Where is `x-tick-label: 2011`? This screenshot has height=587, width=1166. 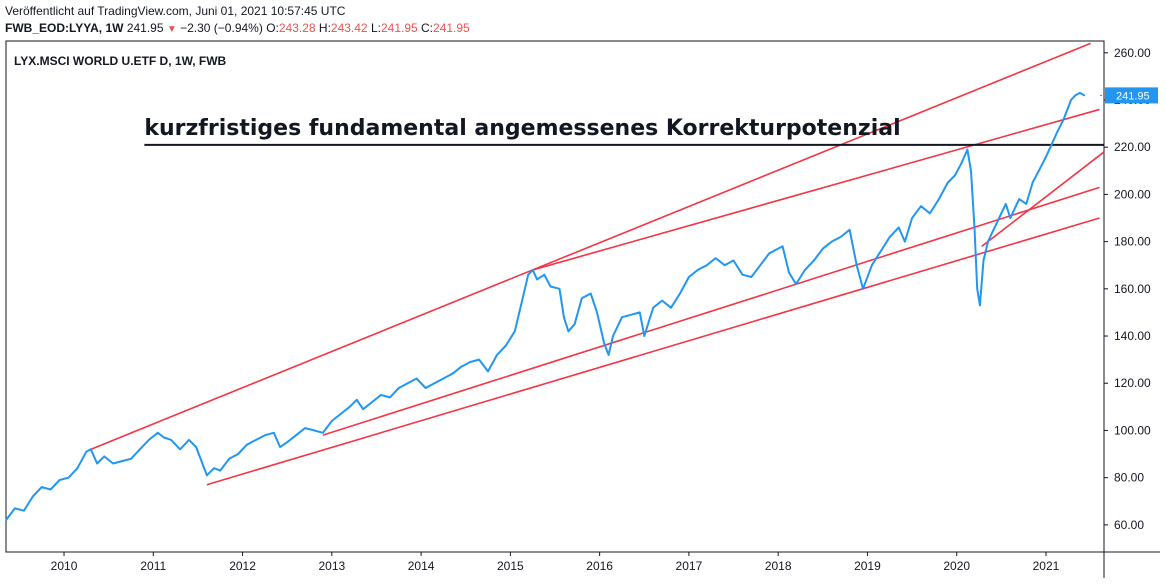
x-tick-label: 2011 is located at coordinates (153, 566).